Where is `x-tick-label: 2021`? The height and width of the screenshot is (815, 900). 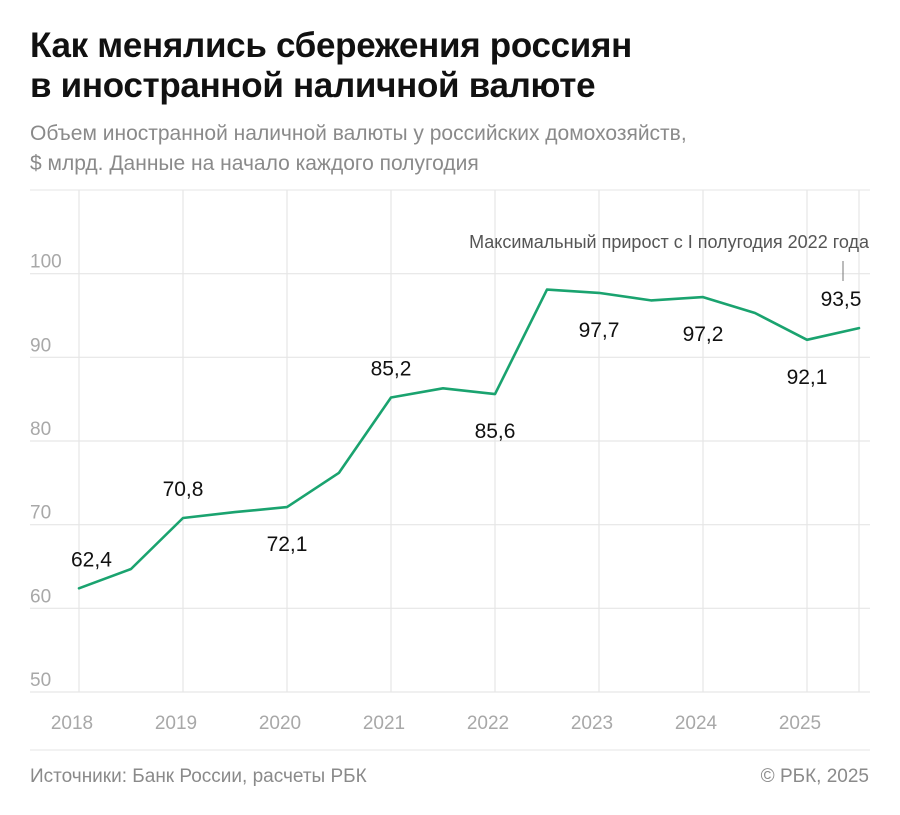
x-tick-label: 2021 is located at coordinates (384, 723).